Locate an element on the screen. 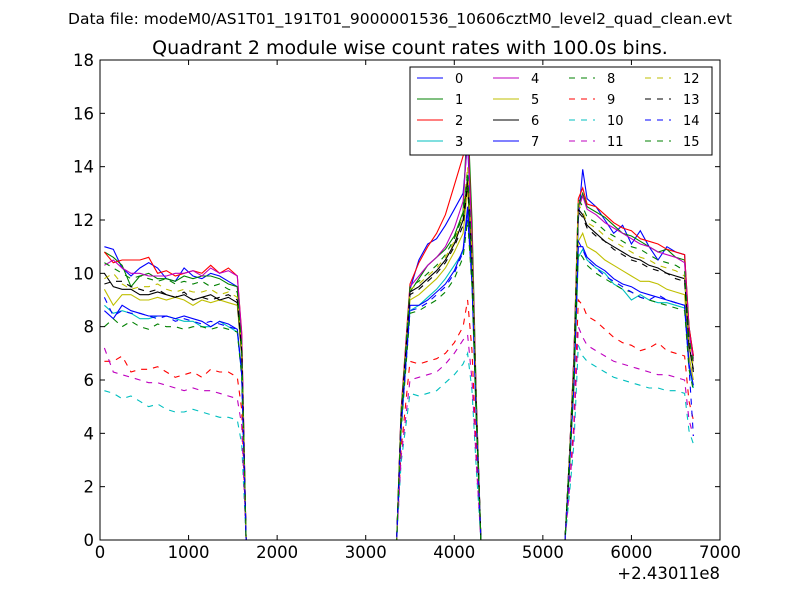 This screenshot has height=600, width=800. y-tick-label: 18 is located at coordinates (83, 60).